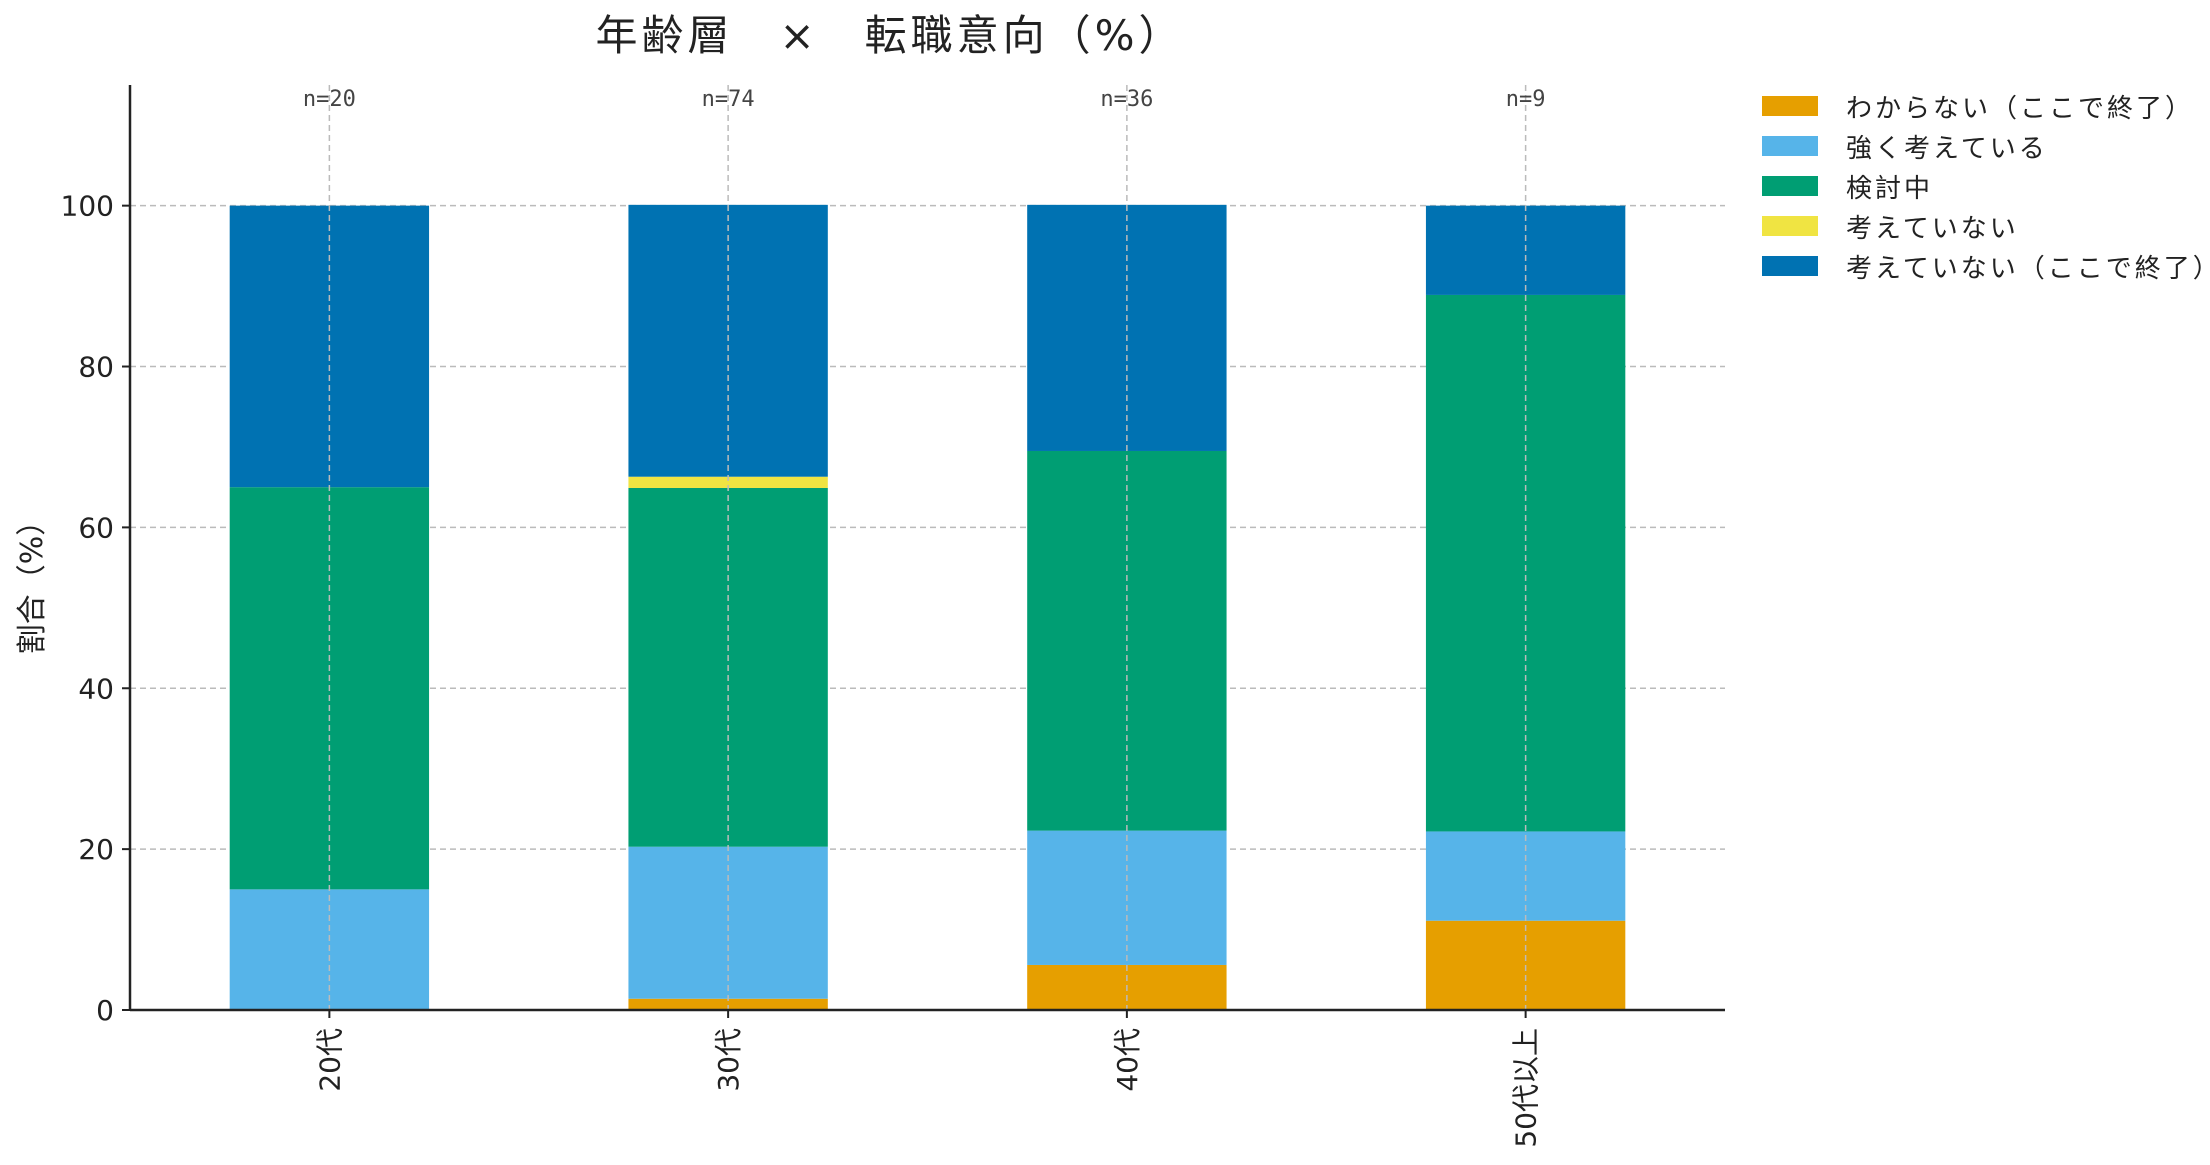 This screenshot has width=2210, height=1165. Describe the element at coordinates (96, 367) in the screenshot. I see `y-tick-label: 80` at that location.